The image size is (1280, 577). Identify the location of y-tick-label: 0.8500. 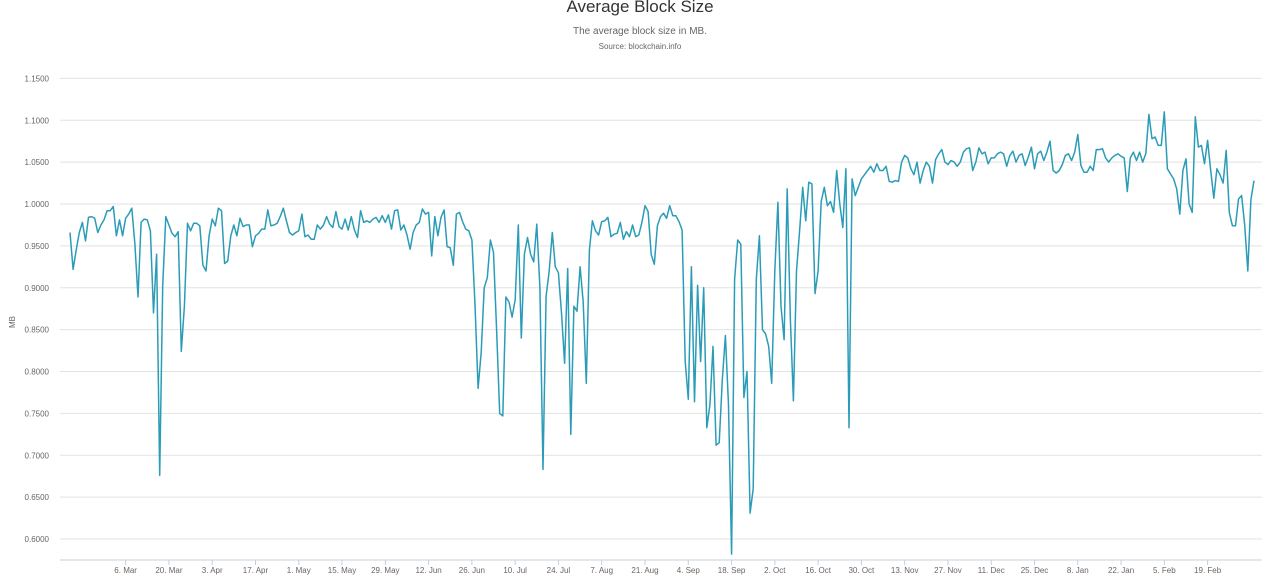
(37, 330).